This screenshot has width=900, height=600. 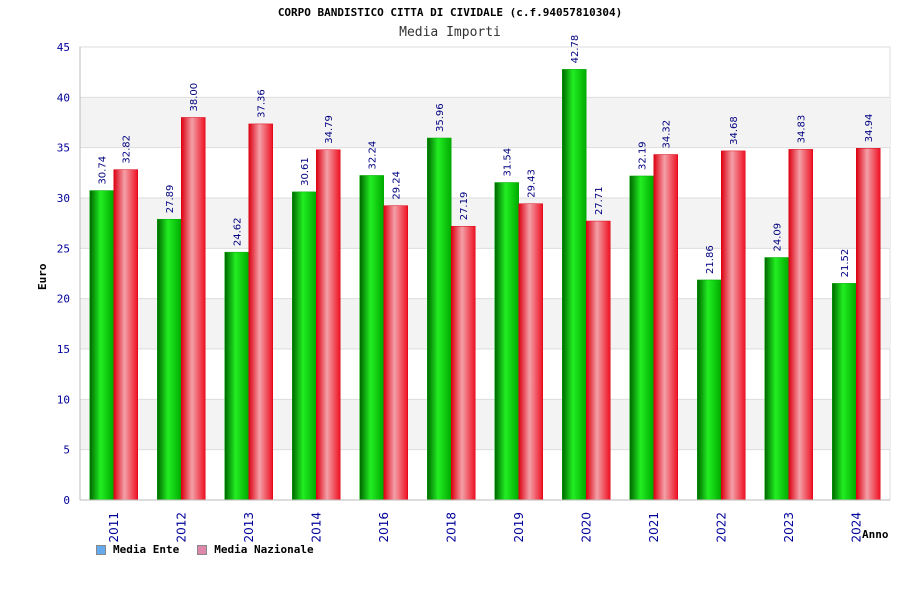 What do you see at coordinates (181, 527) in the screenshot?
I see `x-tick-label: 2012` at bounding box center [181, 527].